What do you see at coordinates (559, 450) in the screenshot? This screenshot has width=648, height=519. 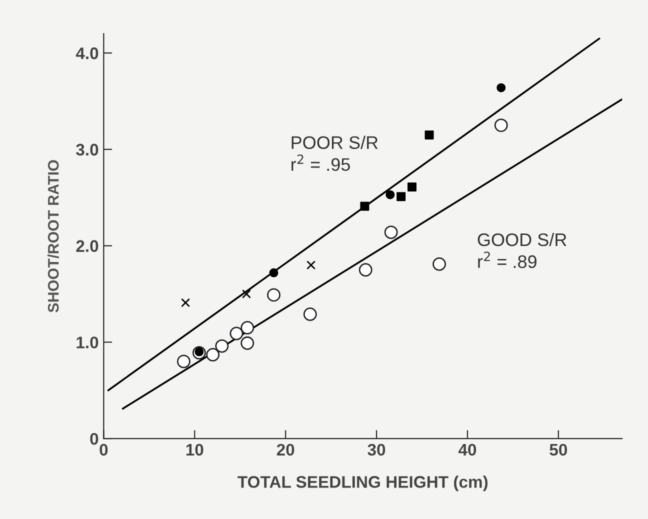 I see `x-tick-label: 50` at bounding box center [559, 450].